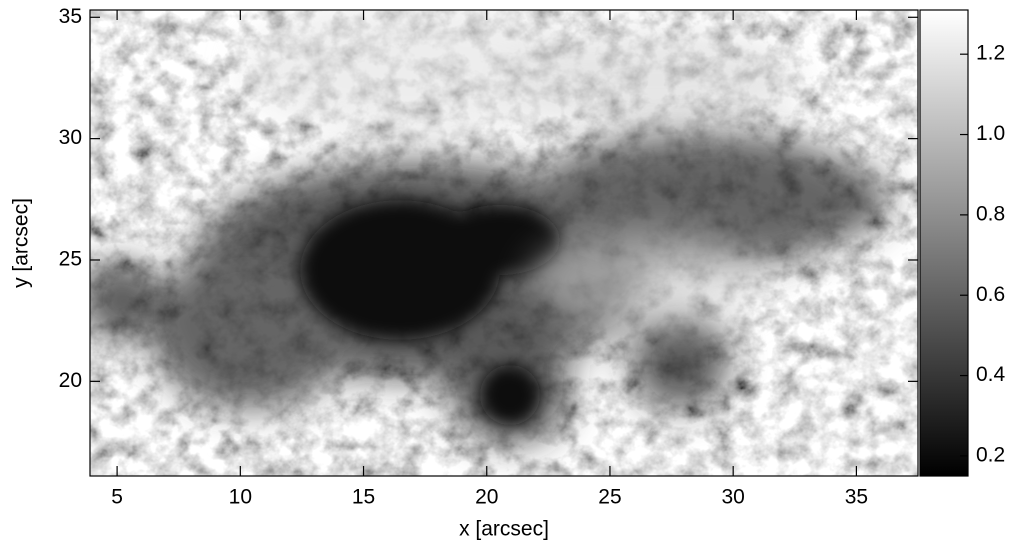  I want to click on x-tick-label: 5, so click(117, 497).